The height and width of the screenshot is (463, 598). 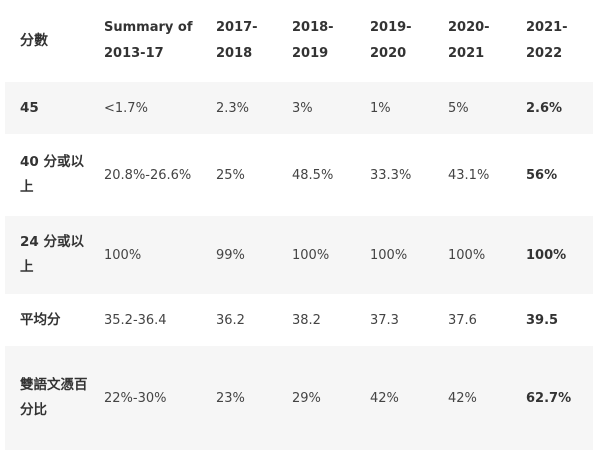 I want to click on table-cell: 2.6%, so click(x=544, y=108).